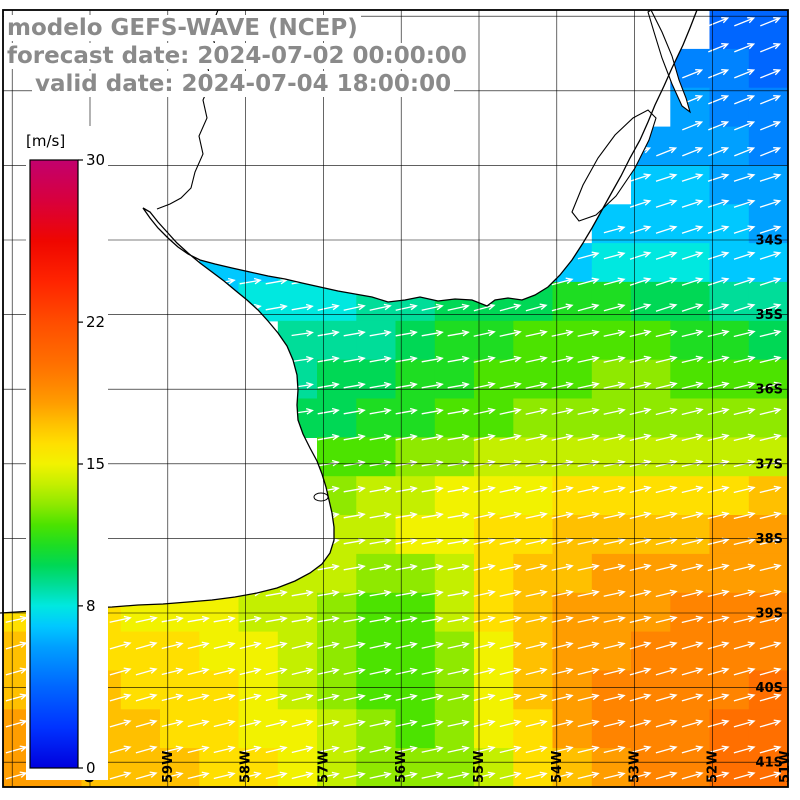  What do you see at coordinates (712, 767) in the screenshot?
I see `lon-label: 52W` at bounding box center [712, 767].